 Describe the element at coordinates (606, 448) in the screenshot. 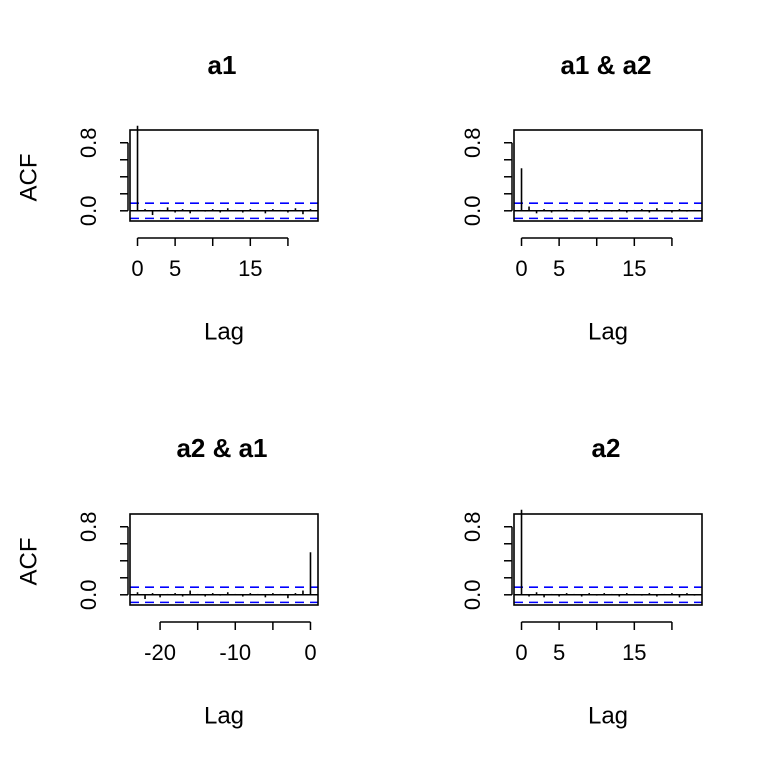

I see `panel-4-title: a2` at that location.